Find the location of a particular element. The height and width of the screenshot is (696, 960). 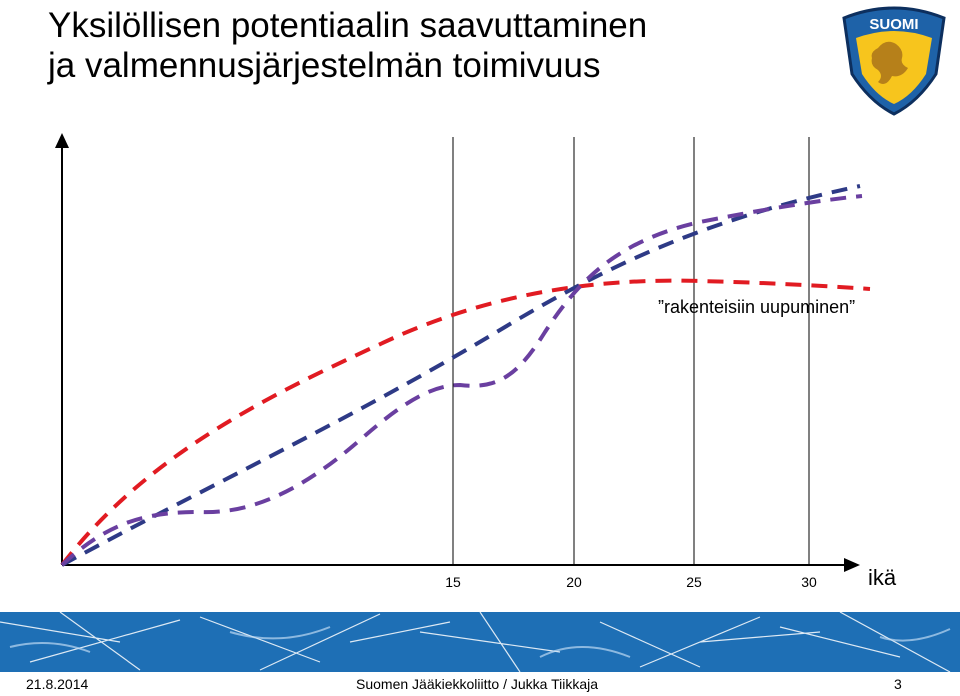

logo-text: SUOMI is located at coordinates (893, 24).